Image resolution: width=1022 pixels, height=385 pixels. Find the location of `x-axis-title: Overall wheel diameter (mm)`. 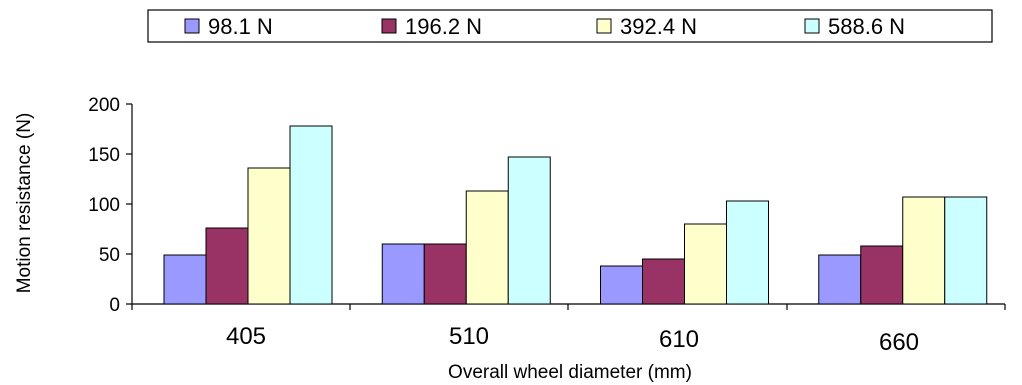

x-axis-title: Overall wheel diameter (mm) is located at coordinates (570, 372).